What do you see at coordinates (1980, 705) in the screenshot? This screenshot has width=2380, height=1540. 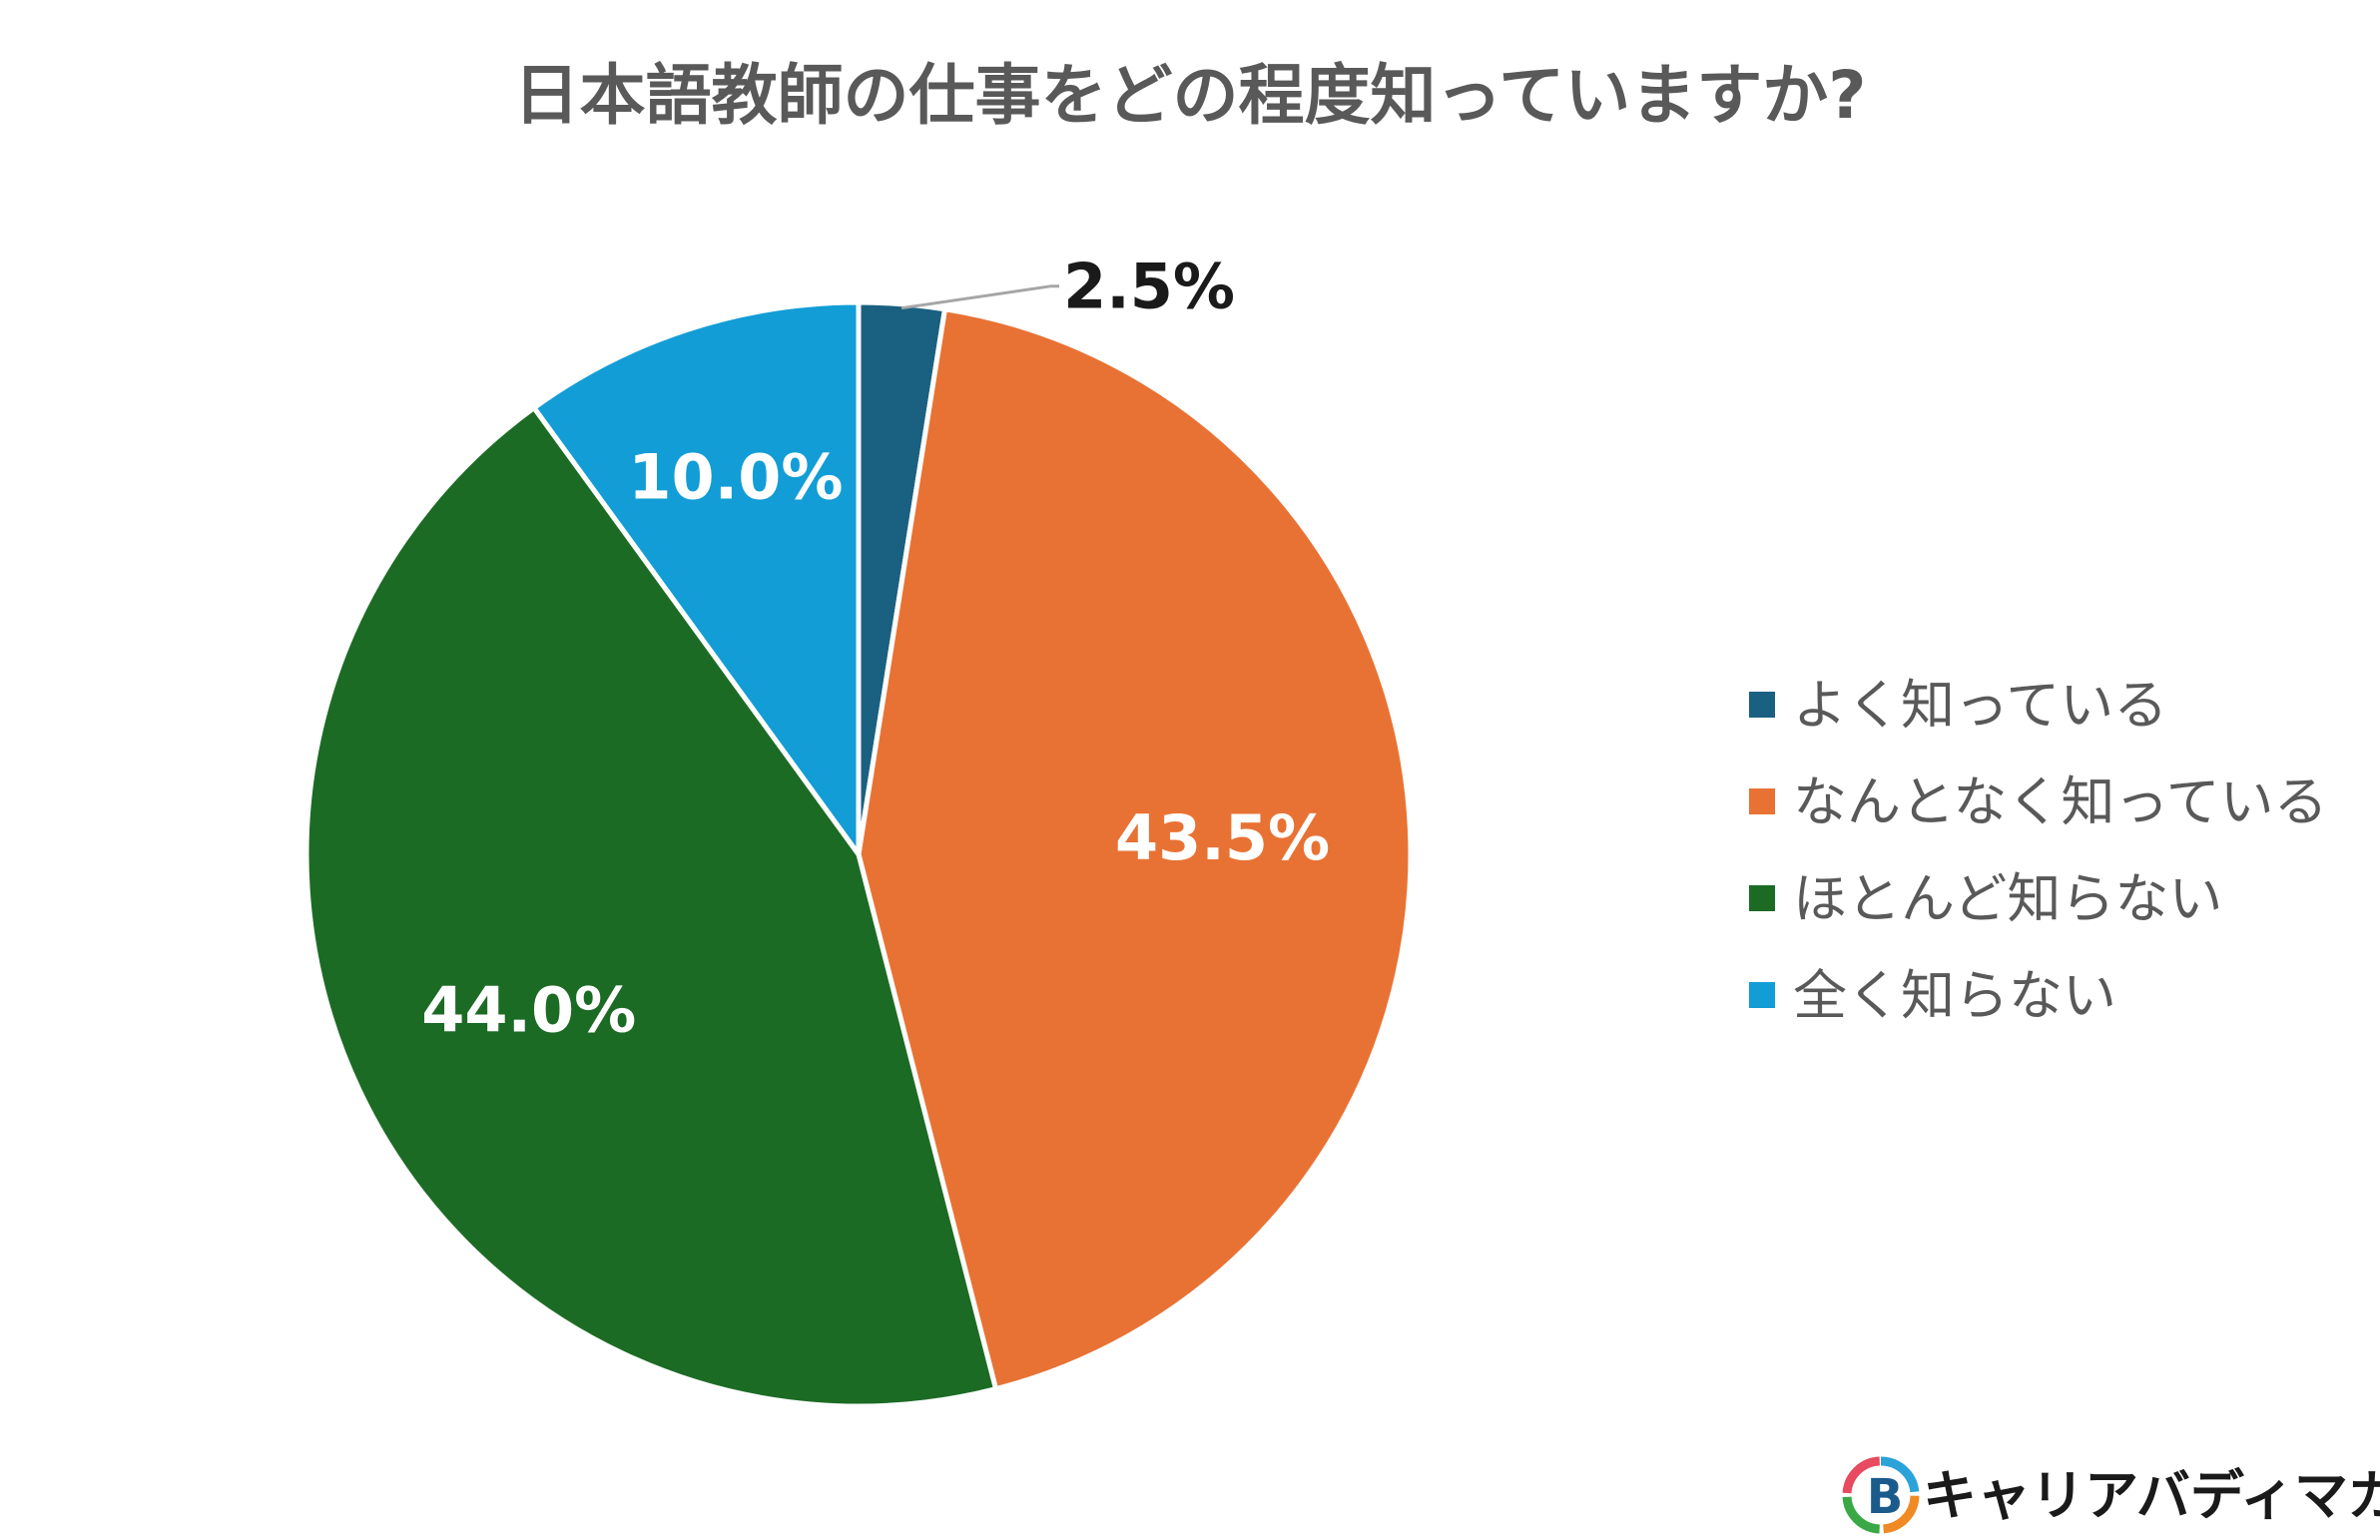 I see `legend-label-1: よく知っている` at bounding box center [1980, 705].